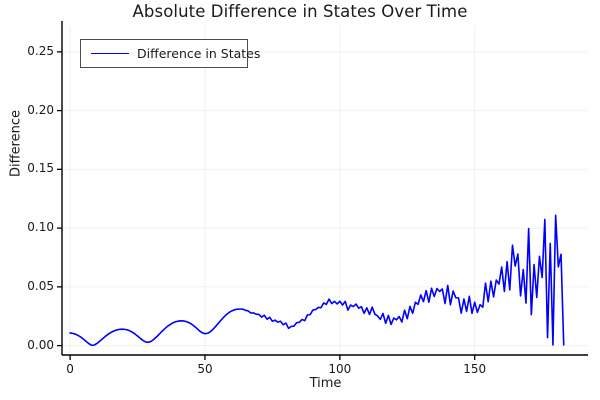 This screenshot has width=600, height=400. Describe the element at coordinates (70, 369) in the screenshot. I see `x-tick-label: 0` at that location.